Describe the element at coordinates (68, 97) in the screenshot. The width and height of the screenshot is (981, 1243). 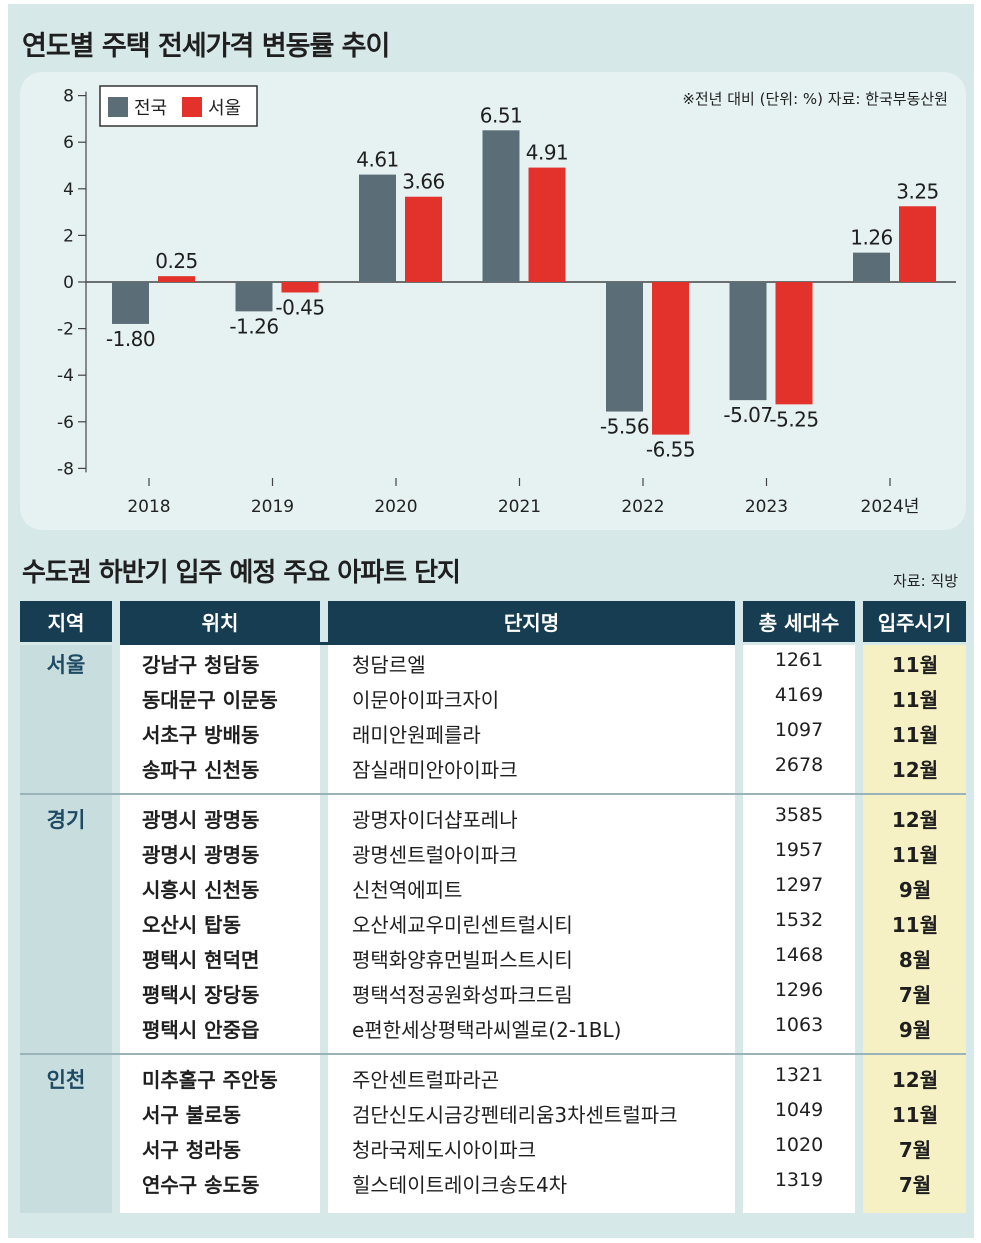
I see `y-tick-label: 8` at that location.